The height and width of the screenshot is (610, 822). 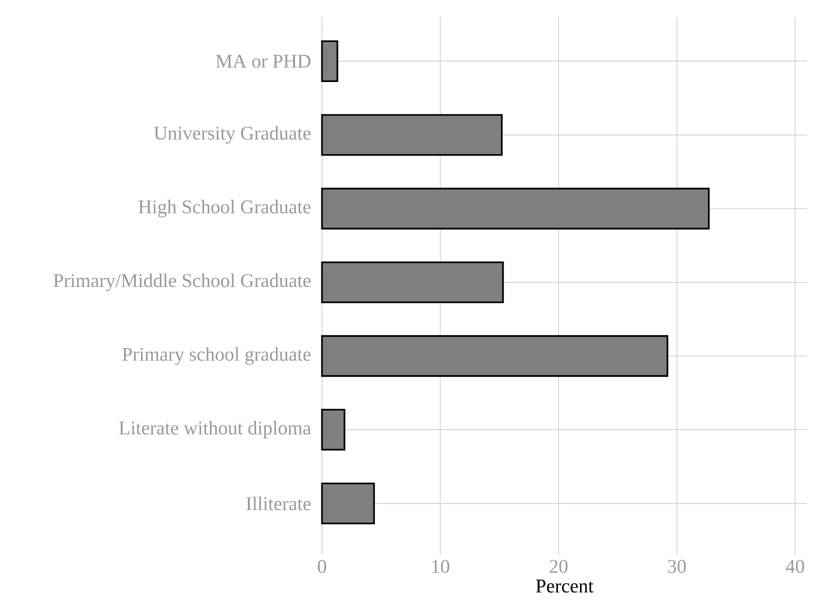 I want to click on y-tick-label: Primary school graduate, so click(x=216, y=356).